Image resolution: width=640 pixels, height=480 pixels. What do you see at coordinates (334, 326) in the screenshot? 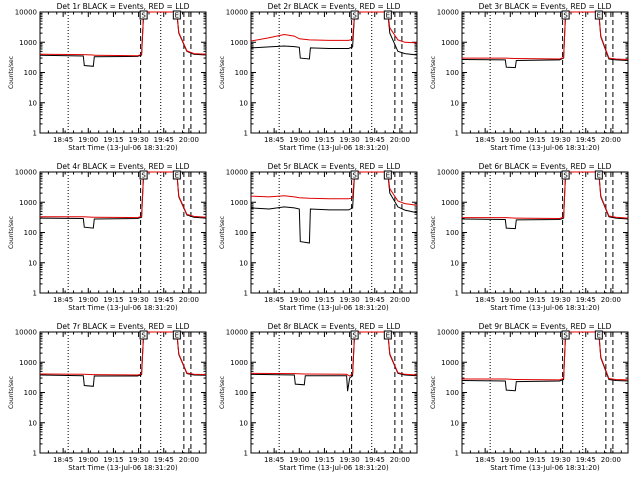
I see `chart-title: Det 8r BLACK = Events, RED = LLD` at bounding box center [334, 326].